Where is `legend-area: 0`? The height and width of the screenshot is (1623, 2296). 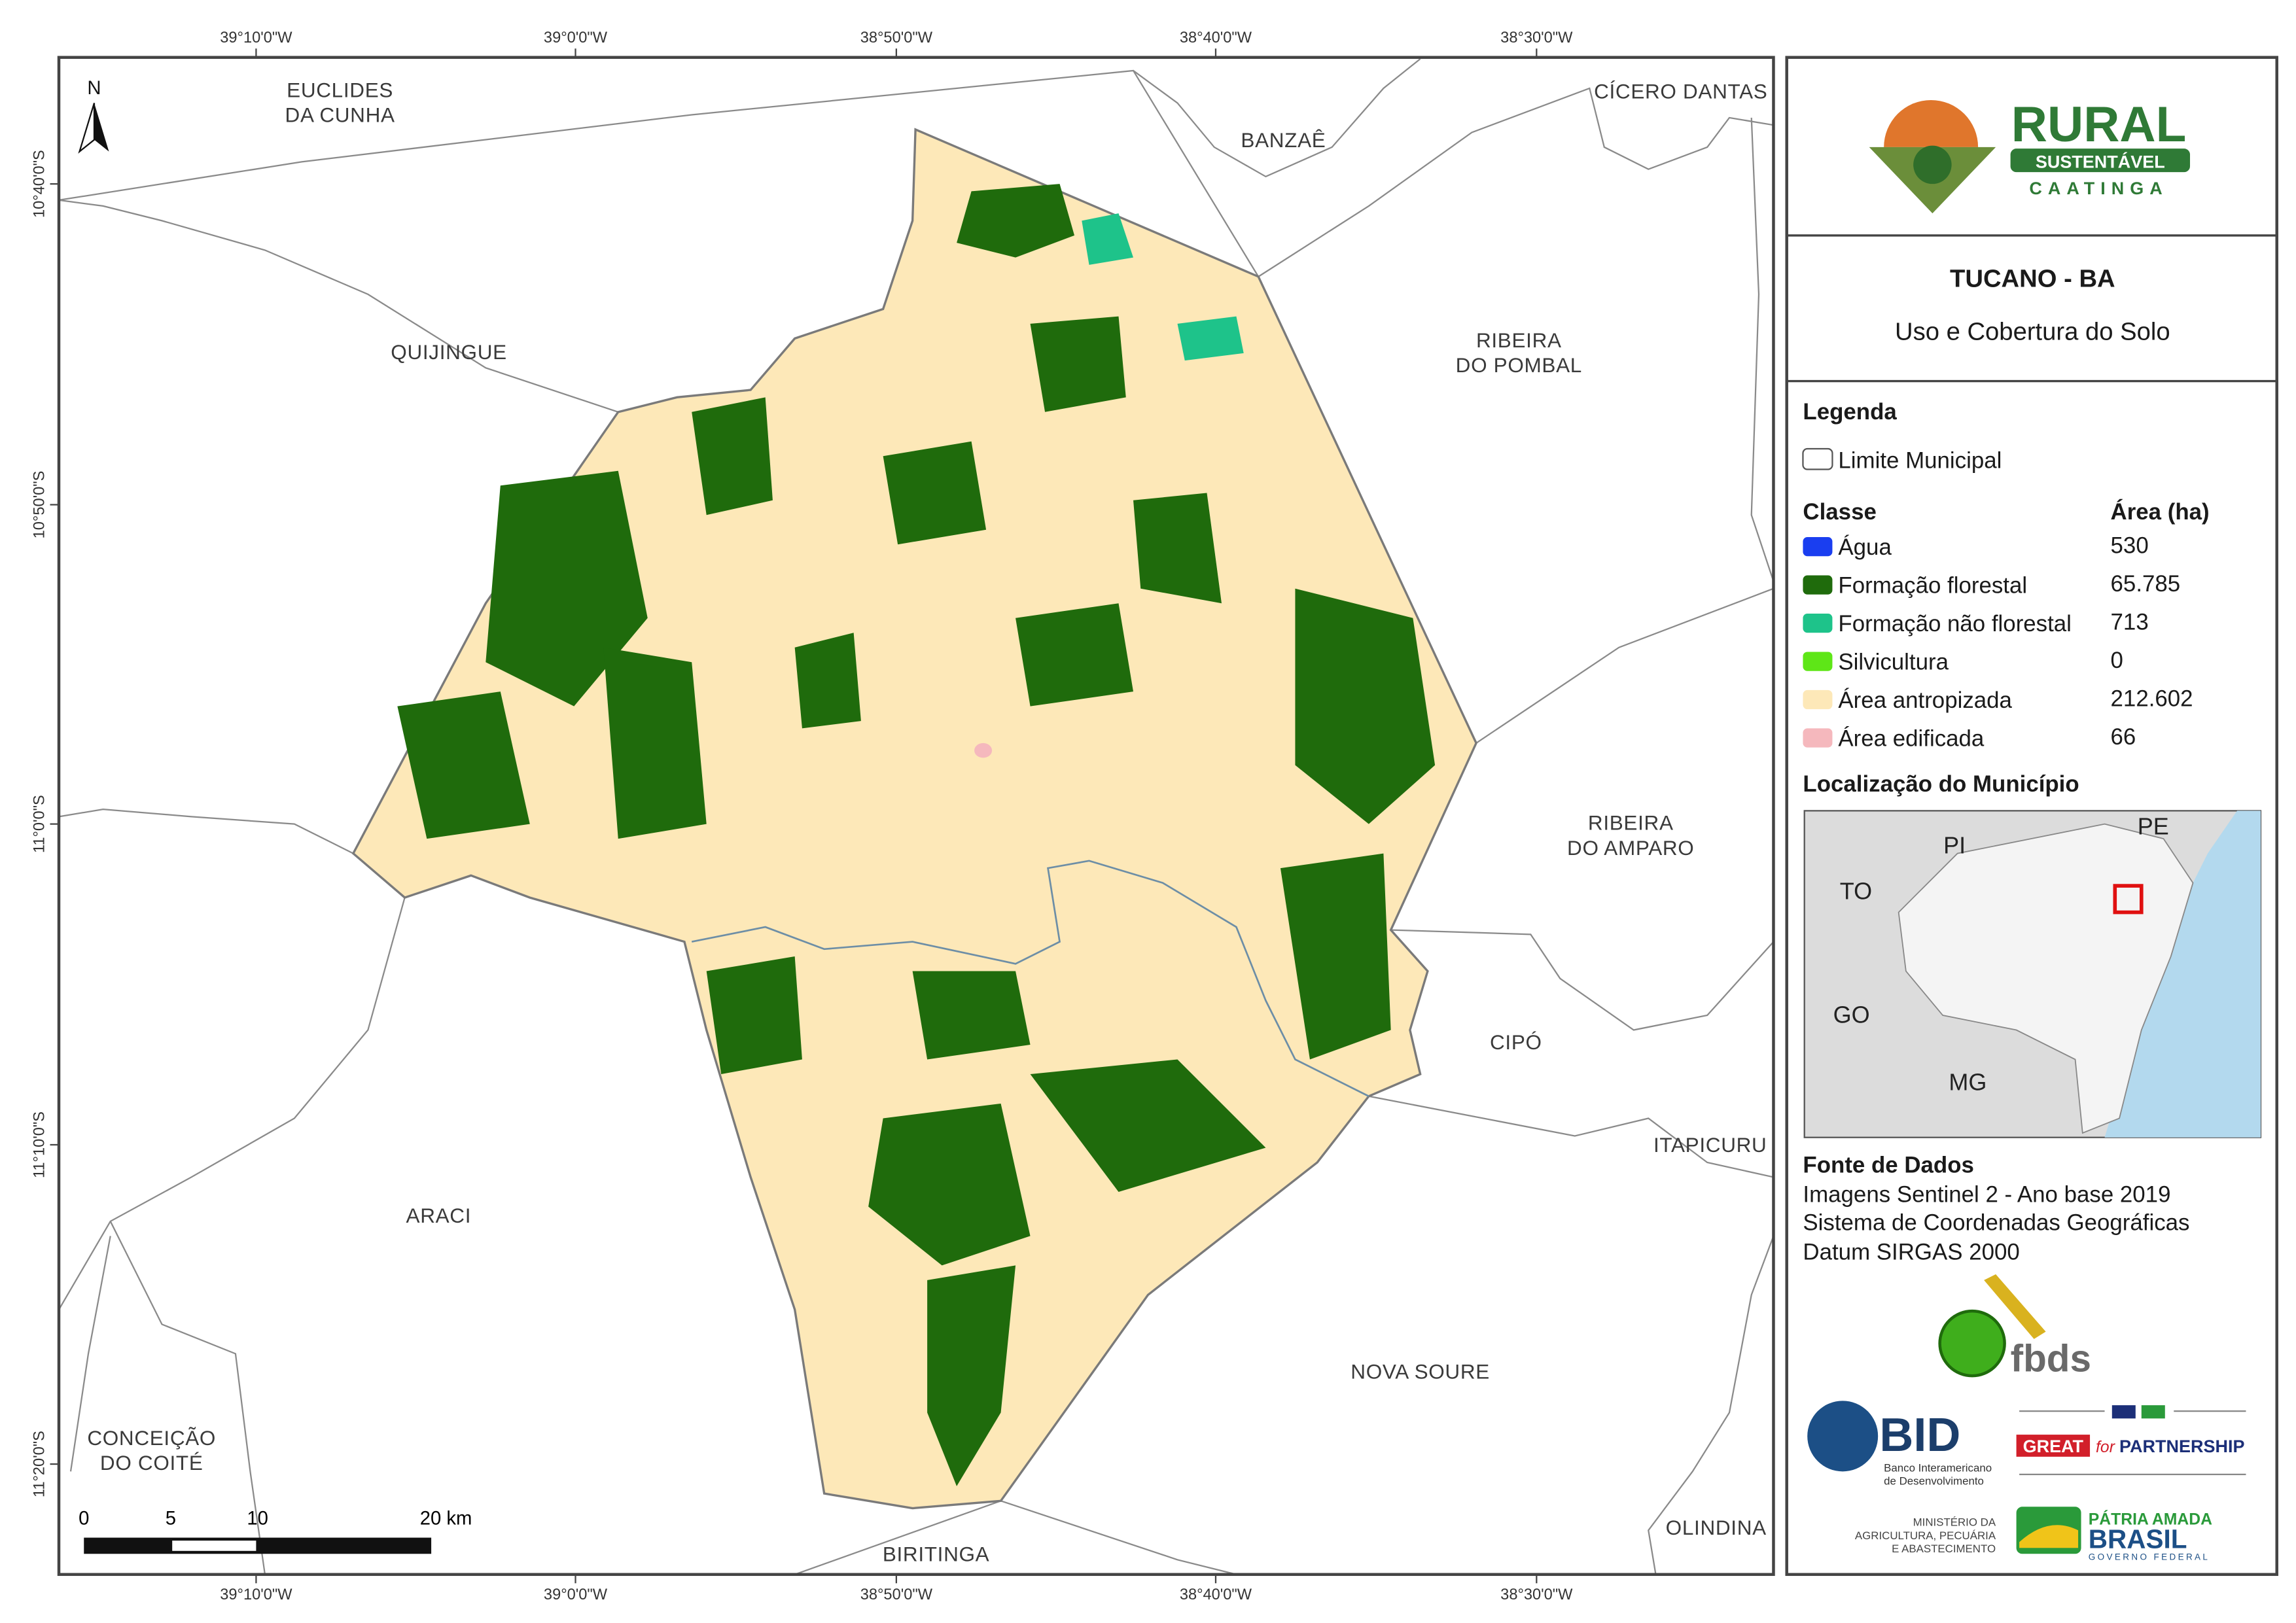 legend-area: 0 is located at coordinates (2117, 661).